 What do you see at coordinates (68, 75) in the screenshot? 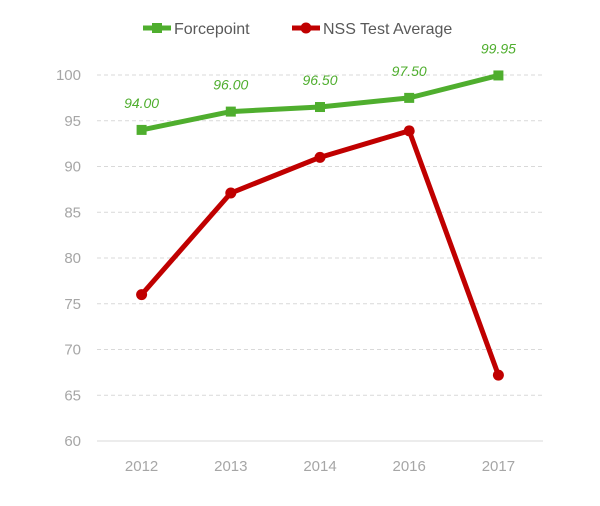
I see `y-tick-label: 100` at bounding box center [68, 75].